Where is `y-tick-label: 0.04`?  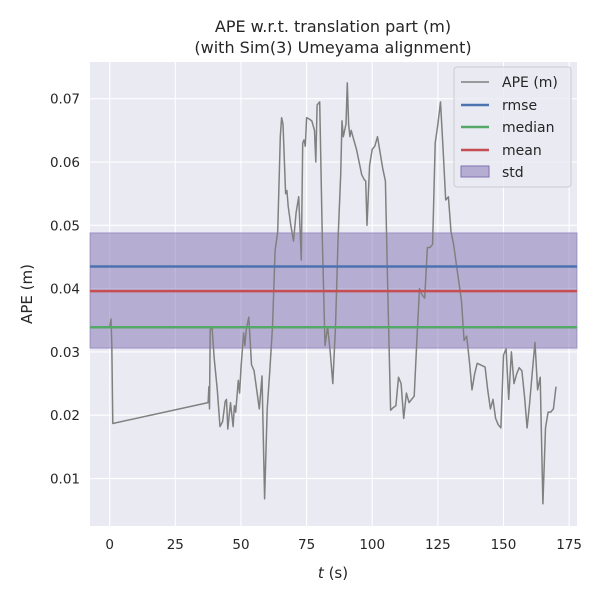
y-tick-label: 0.04 is located at coordinates (65, 290).